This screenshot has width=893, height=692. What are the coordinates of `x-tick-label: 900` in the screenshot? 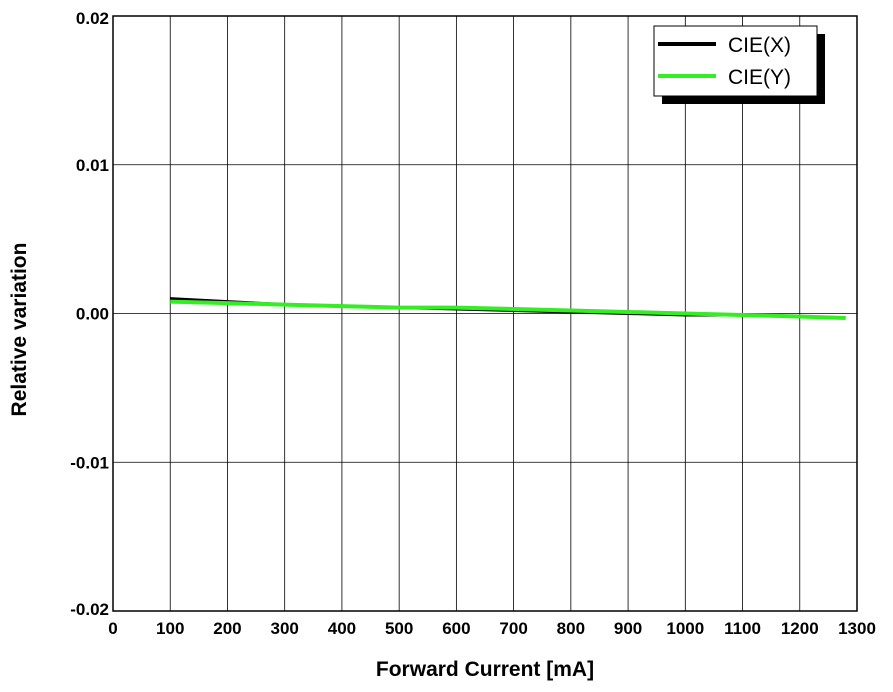 It's located at (628, 628).